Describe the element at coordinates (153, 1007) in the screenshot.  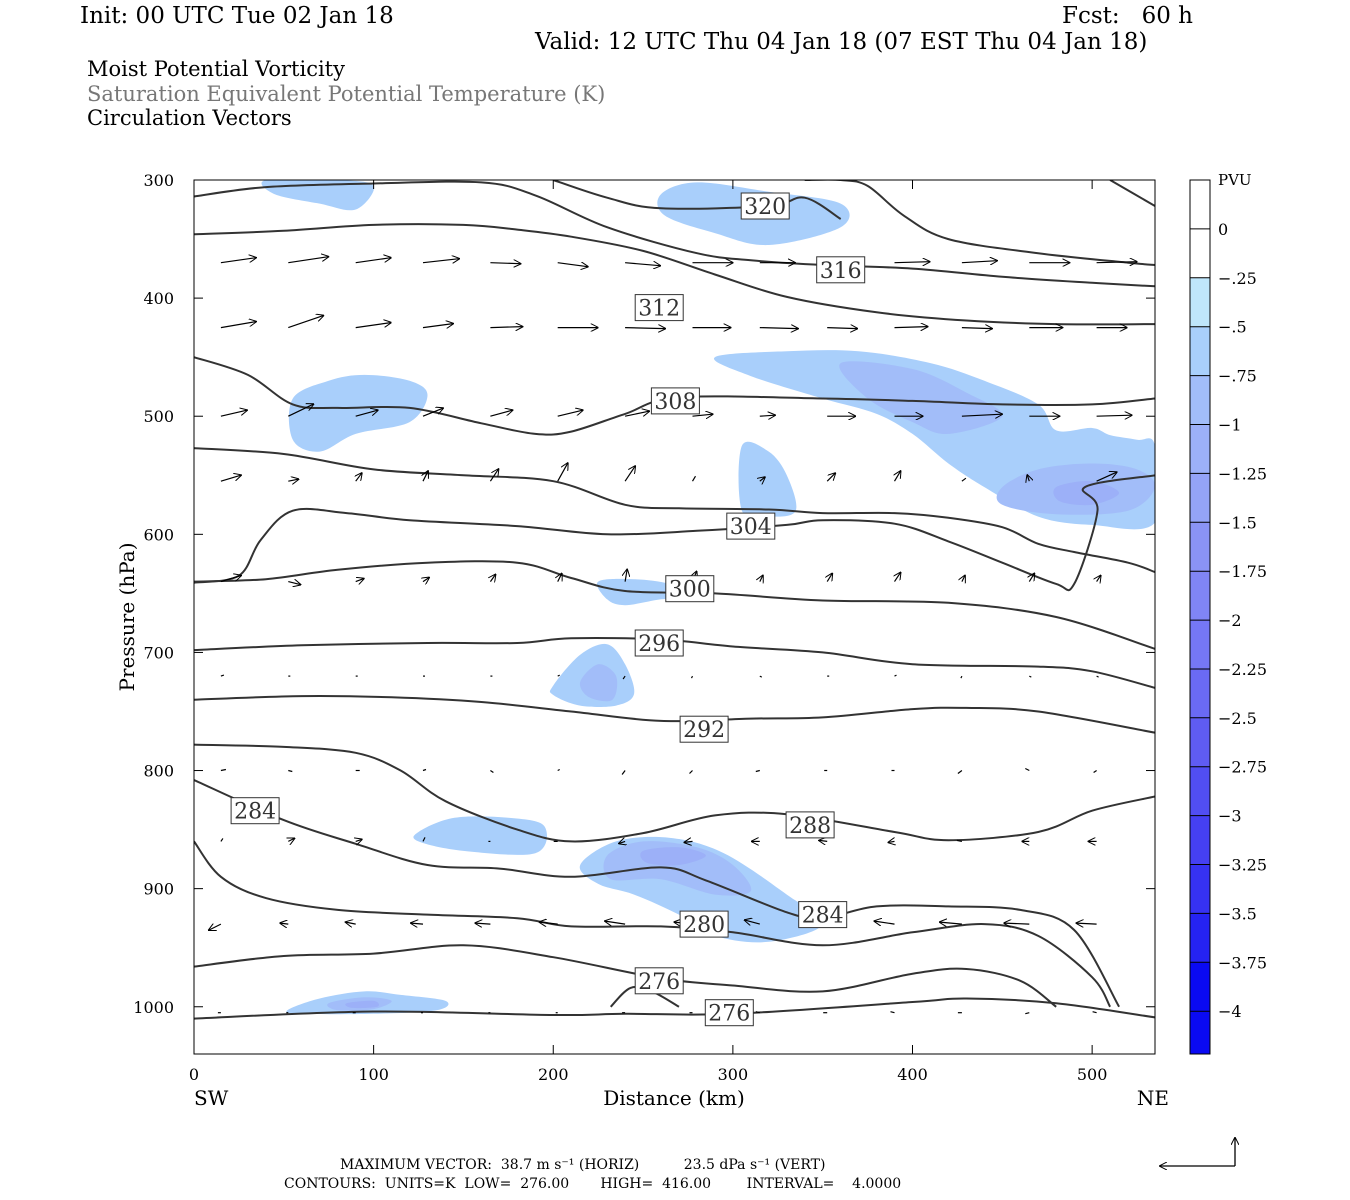
I see `y-tick-label-7: 1000` at that location.